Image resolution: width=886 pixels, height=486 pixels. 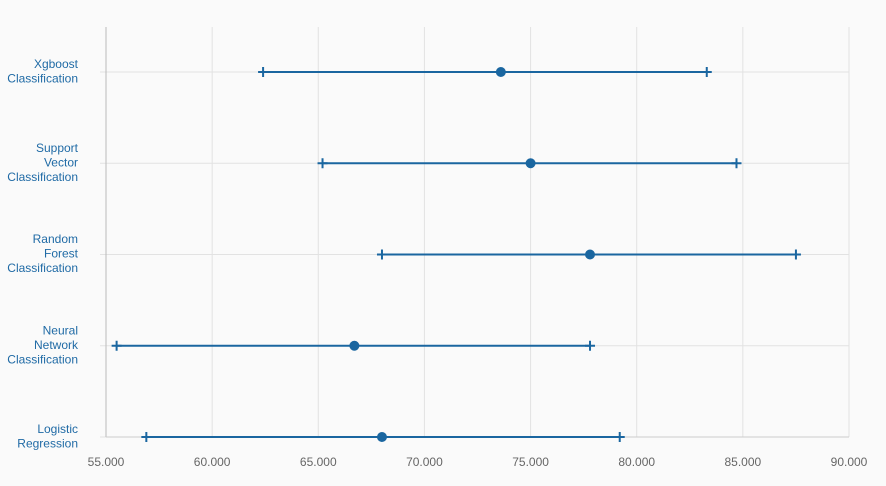 I want to click on x-tick-label: 75.000, so click(x=530, y=462).